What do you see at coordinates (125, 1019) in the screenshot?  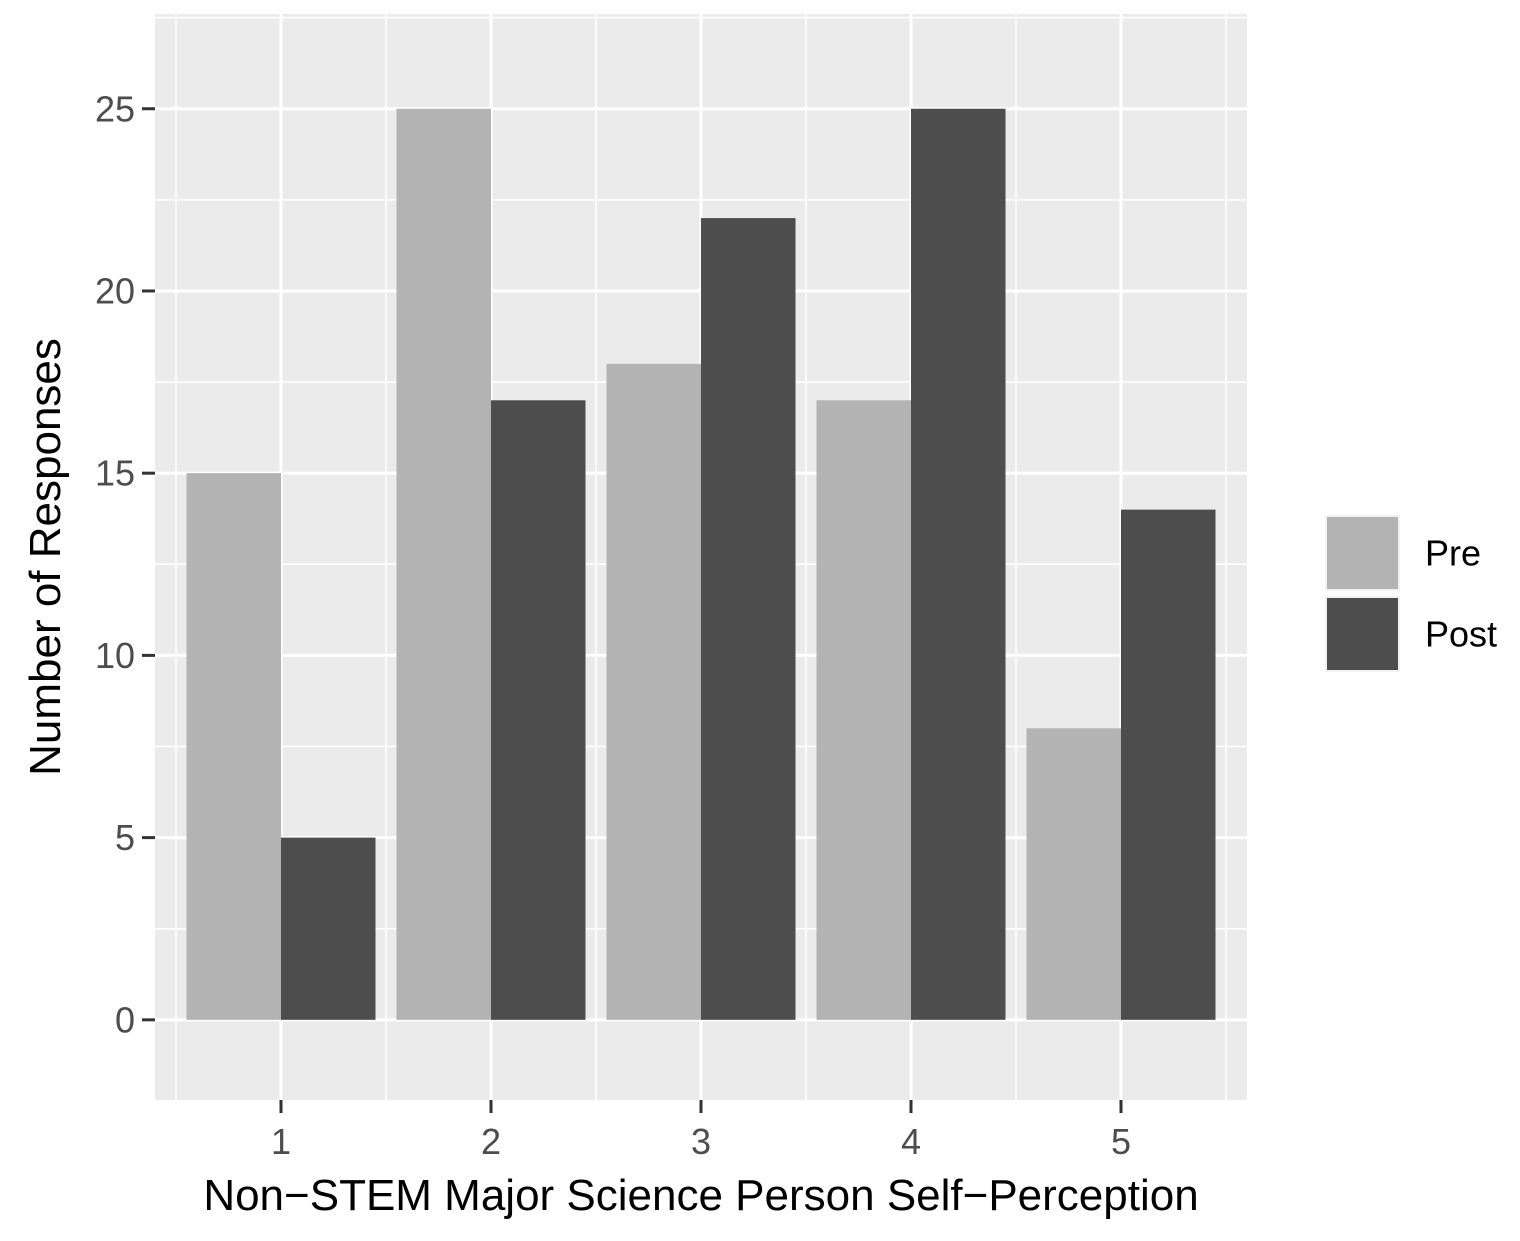 I see `y-tick-label: 0` at bounding box center [125, 1019].